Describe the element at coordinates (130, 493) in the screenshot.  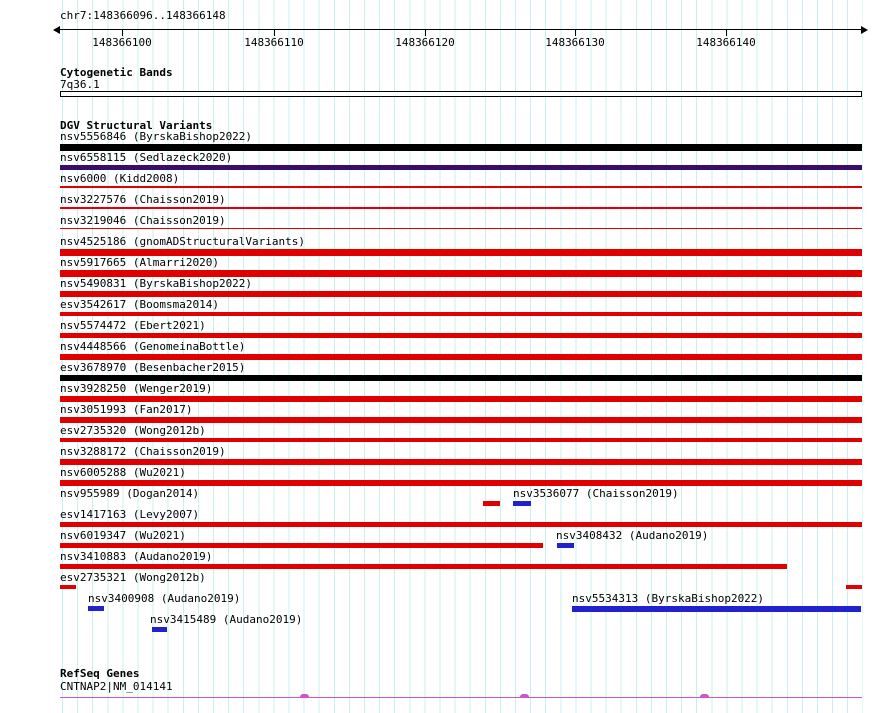
I see `variant-label: nsv955989 (Dogan2014)` at that location.